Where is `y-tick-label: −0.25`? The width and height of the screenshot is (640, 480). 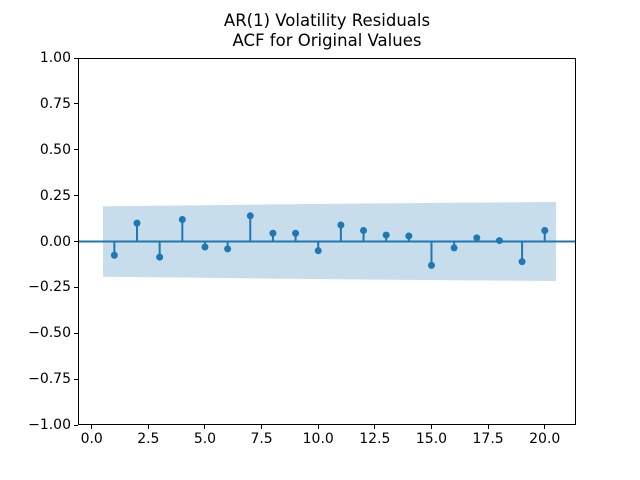 y-tick-label: −0.25 is located at coordinates (49, 287).